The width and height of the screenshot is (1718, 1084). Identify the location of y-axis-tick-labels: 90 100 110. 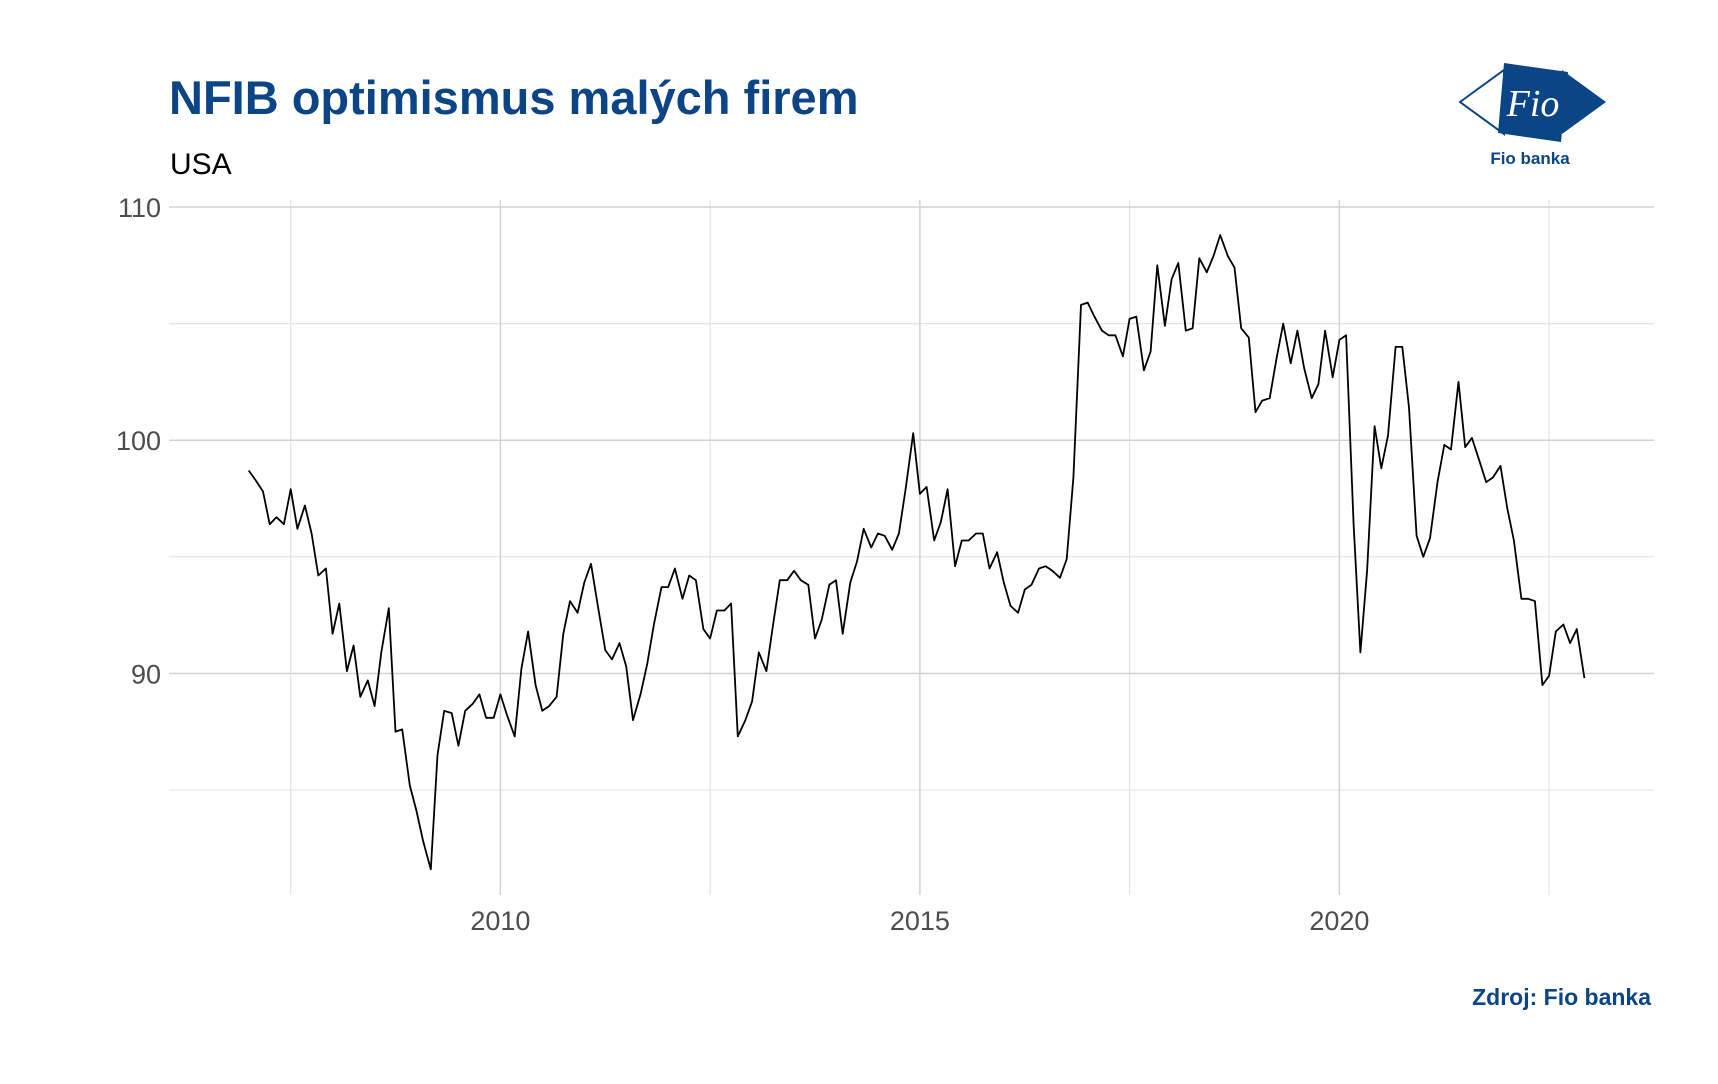
(138, 441).